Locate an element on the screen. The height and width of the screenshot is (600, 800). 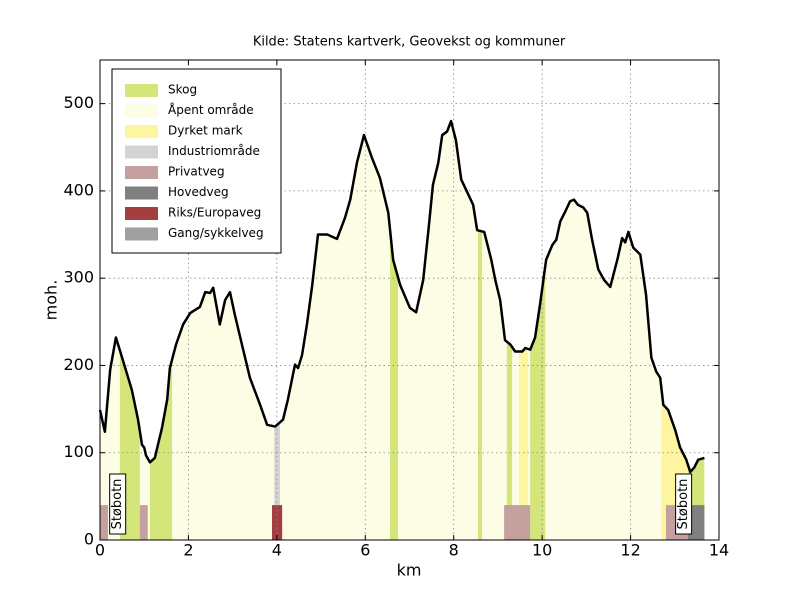
legend-label: Riks/Europaveg is located at coordinates (214, 213).